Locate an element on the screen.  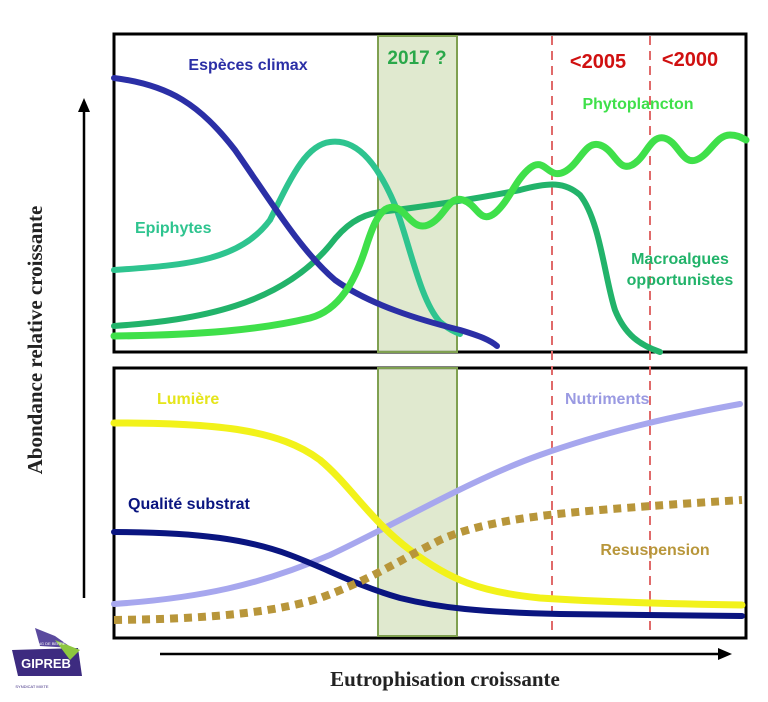
resuspension-label: Resuspension is located at coordinates (654, 550).